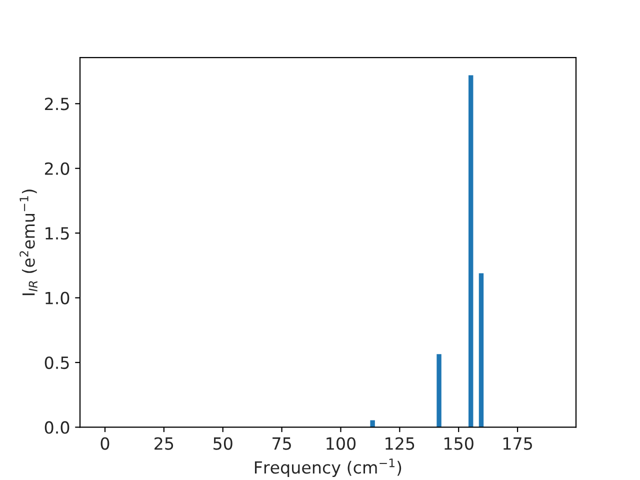  Describe the element at coordinates (57, 168) in the screenshot. I see `y-tick-label: 2.0` at that location.